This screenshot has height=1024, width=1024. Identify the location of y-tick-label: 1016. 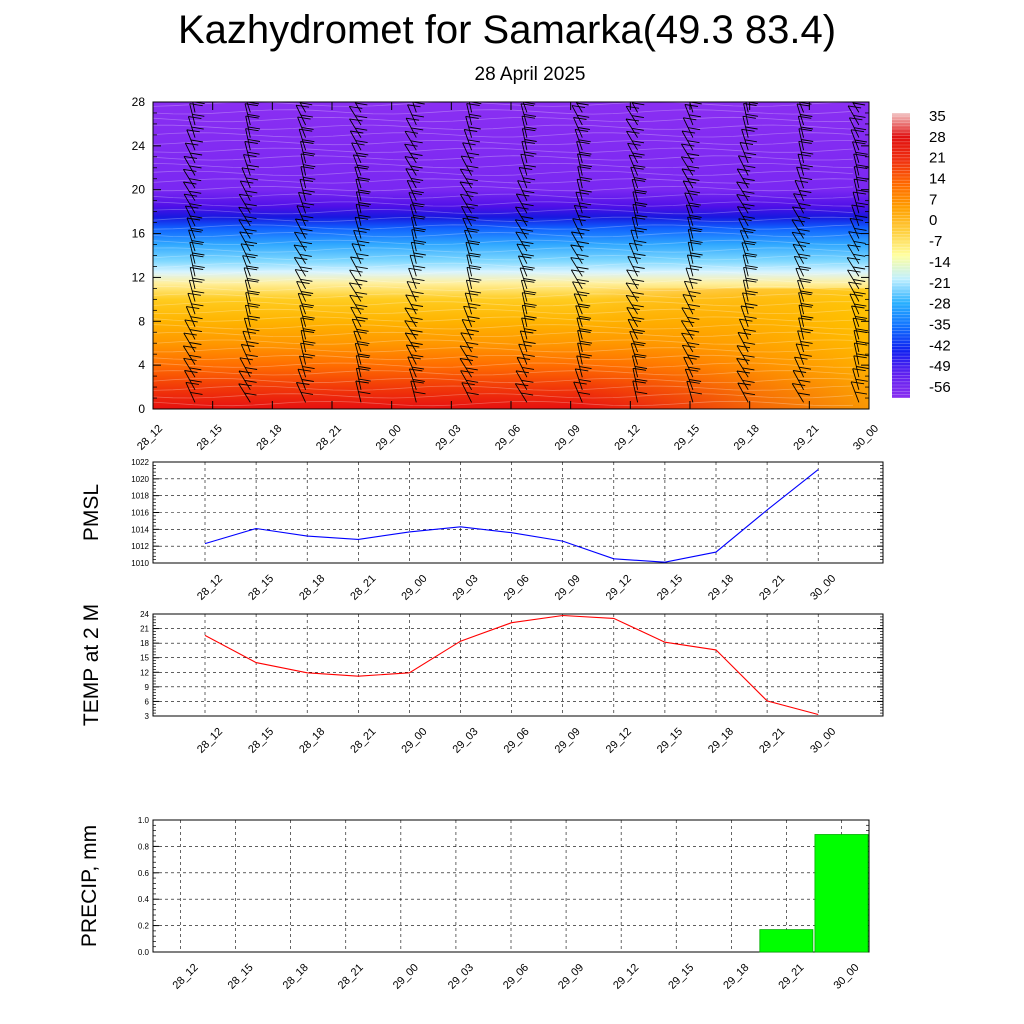
(140, 513).